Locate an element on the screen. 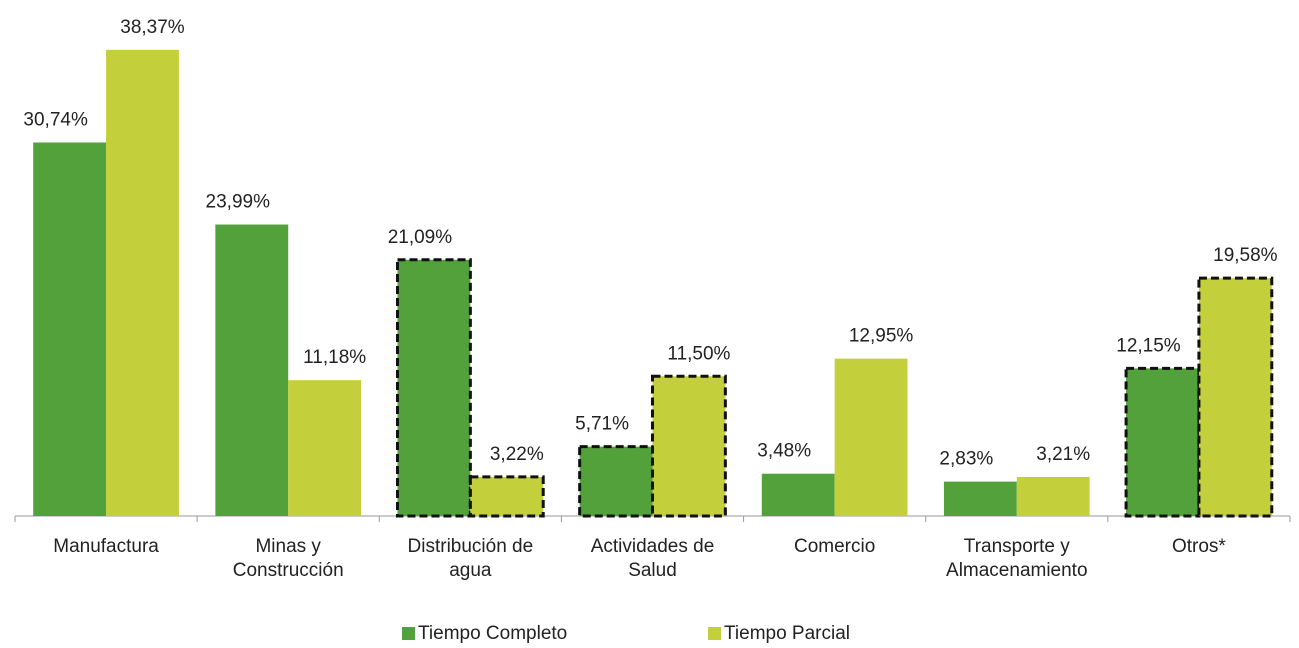 The image size is (1299, 648). value-label: 21,09% is located at coordinates (420, 237).